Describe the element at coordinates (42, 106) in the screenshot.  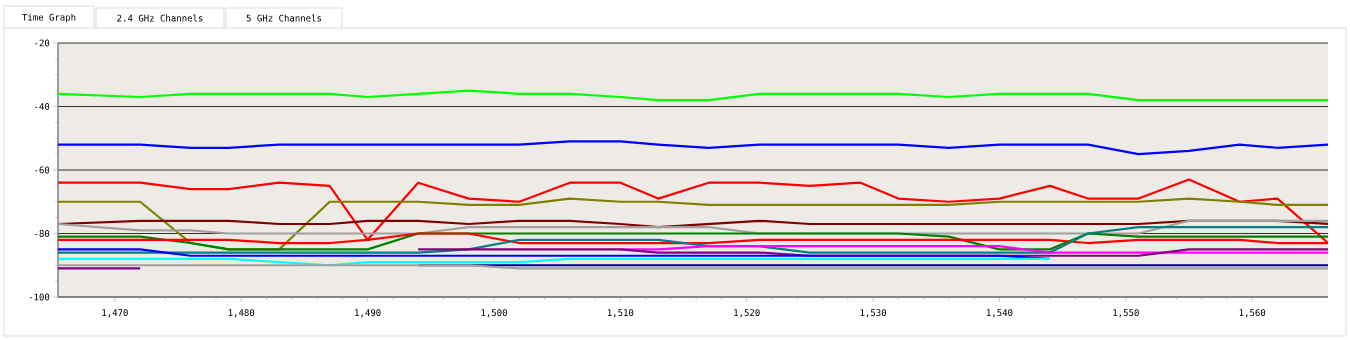
I see `y-tick-label: -40` at that location.